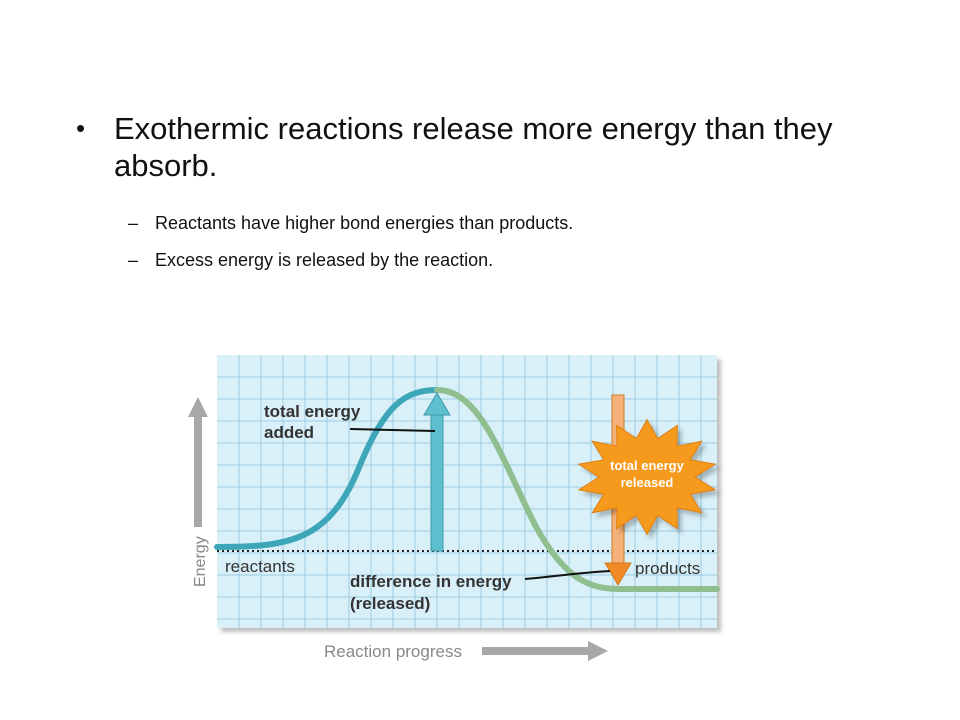  I want to click on label-difference-2: (released), so click(390, 603).